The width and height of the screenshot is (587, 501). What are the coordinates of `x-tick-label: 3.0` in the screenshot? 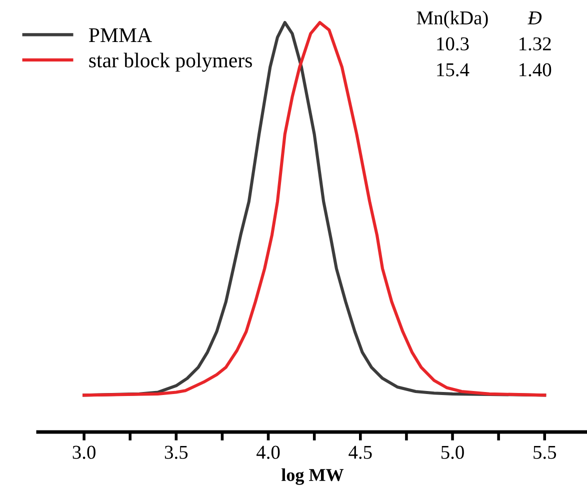 It's located at (84, 452).